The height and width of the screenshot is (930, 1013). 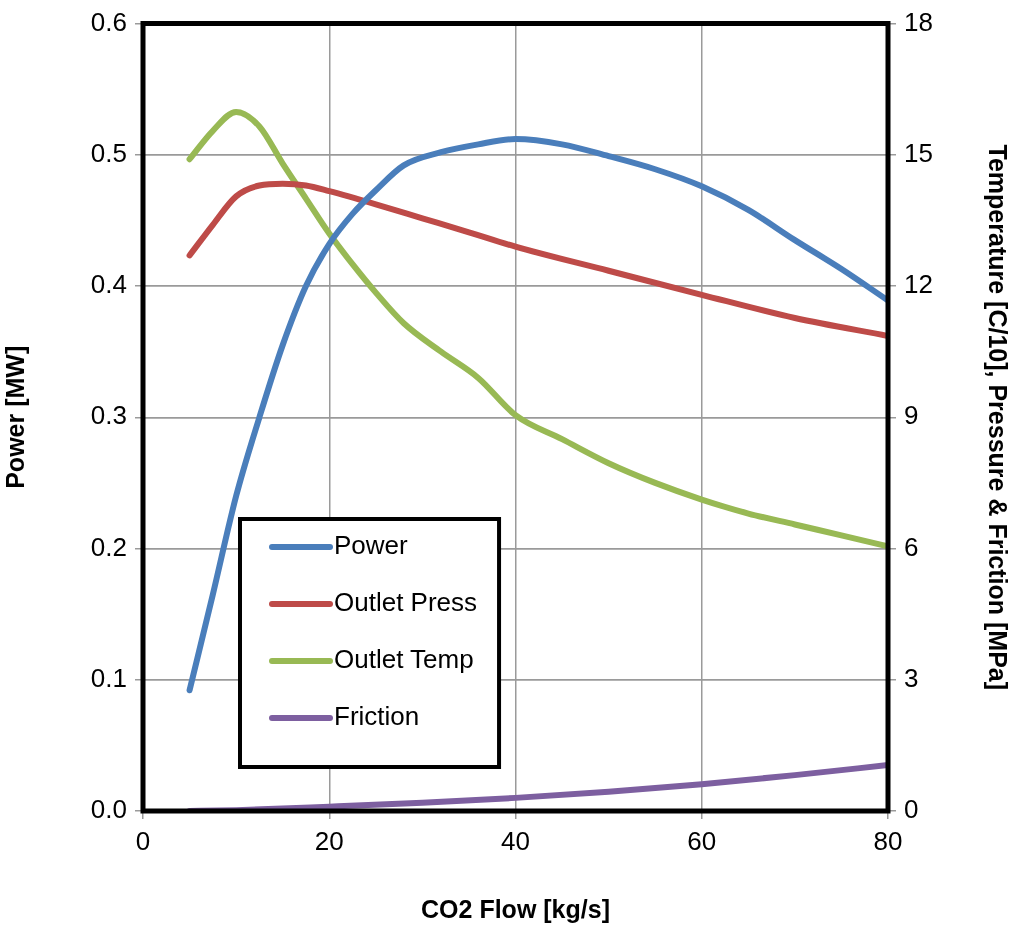 I want to click on x-tick-label: 80, so click(x=888, y=840).